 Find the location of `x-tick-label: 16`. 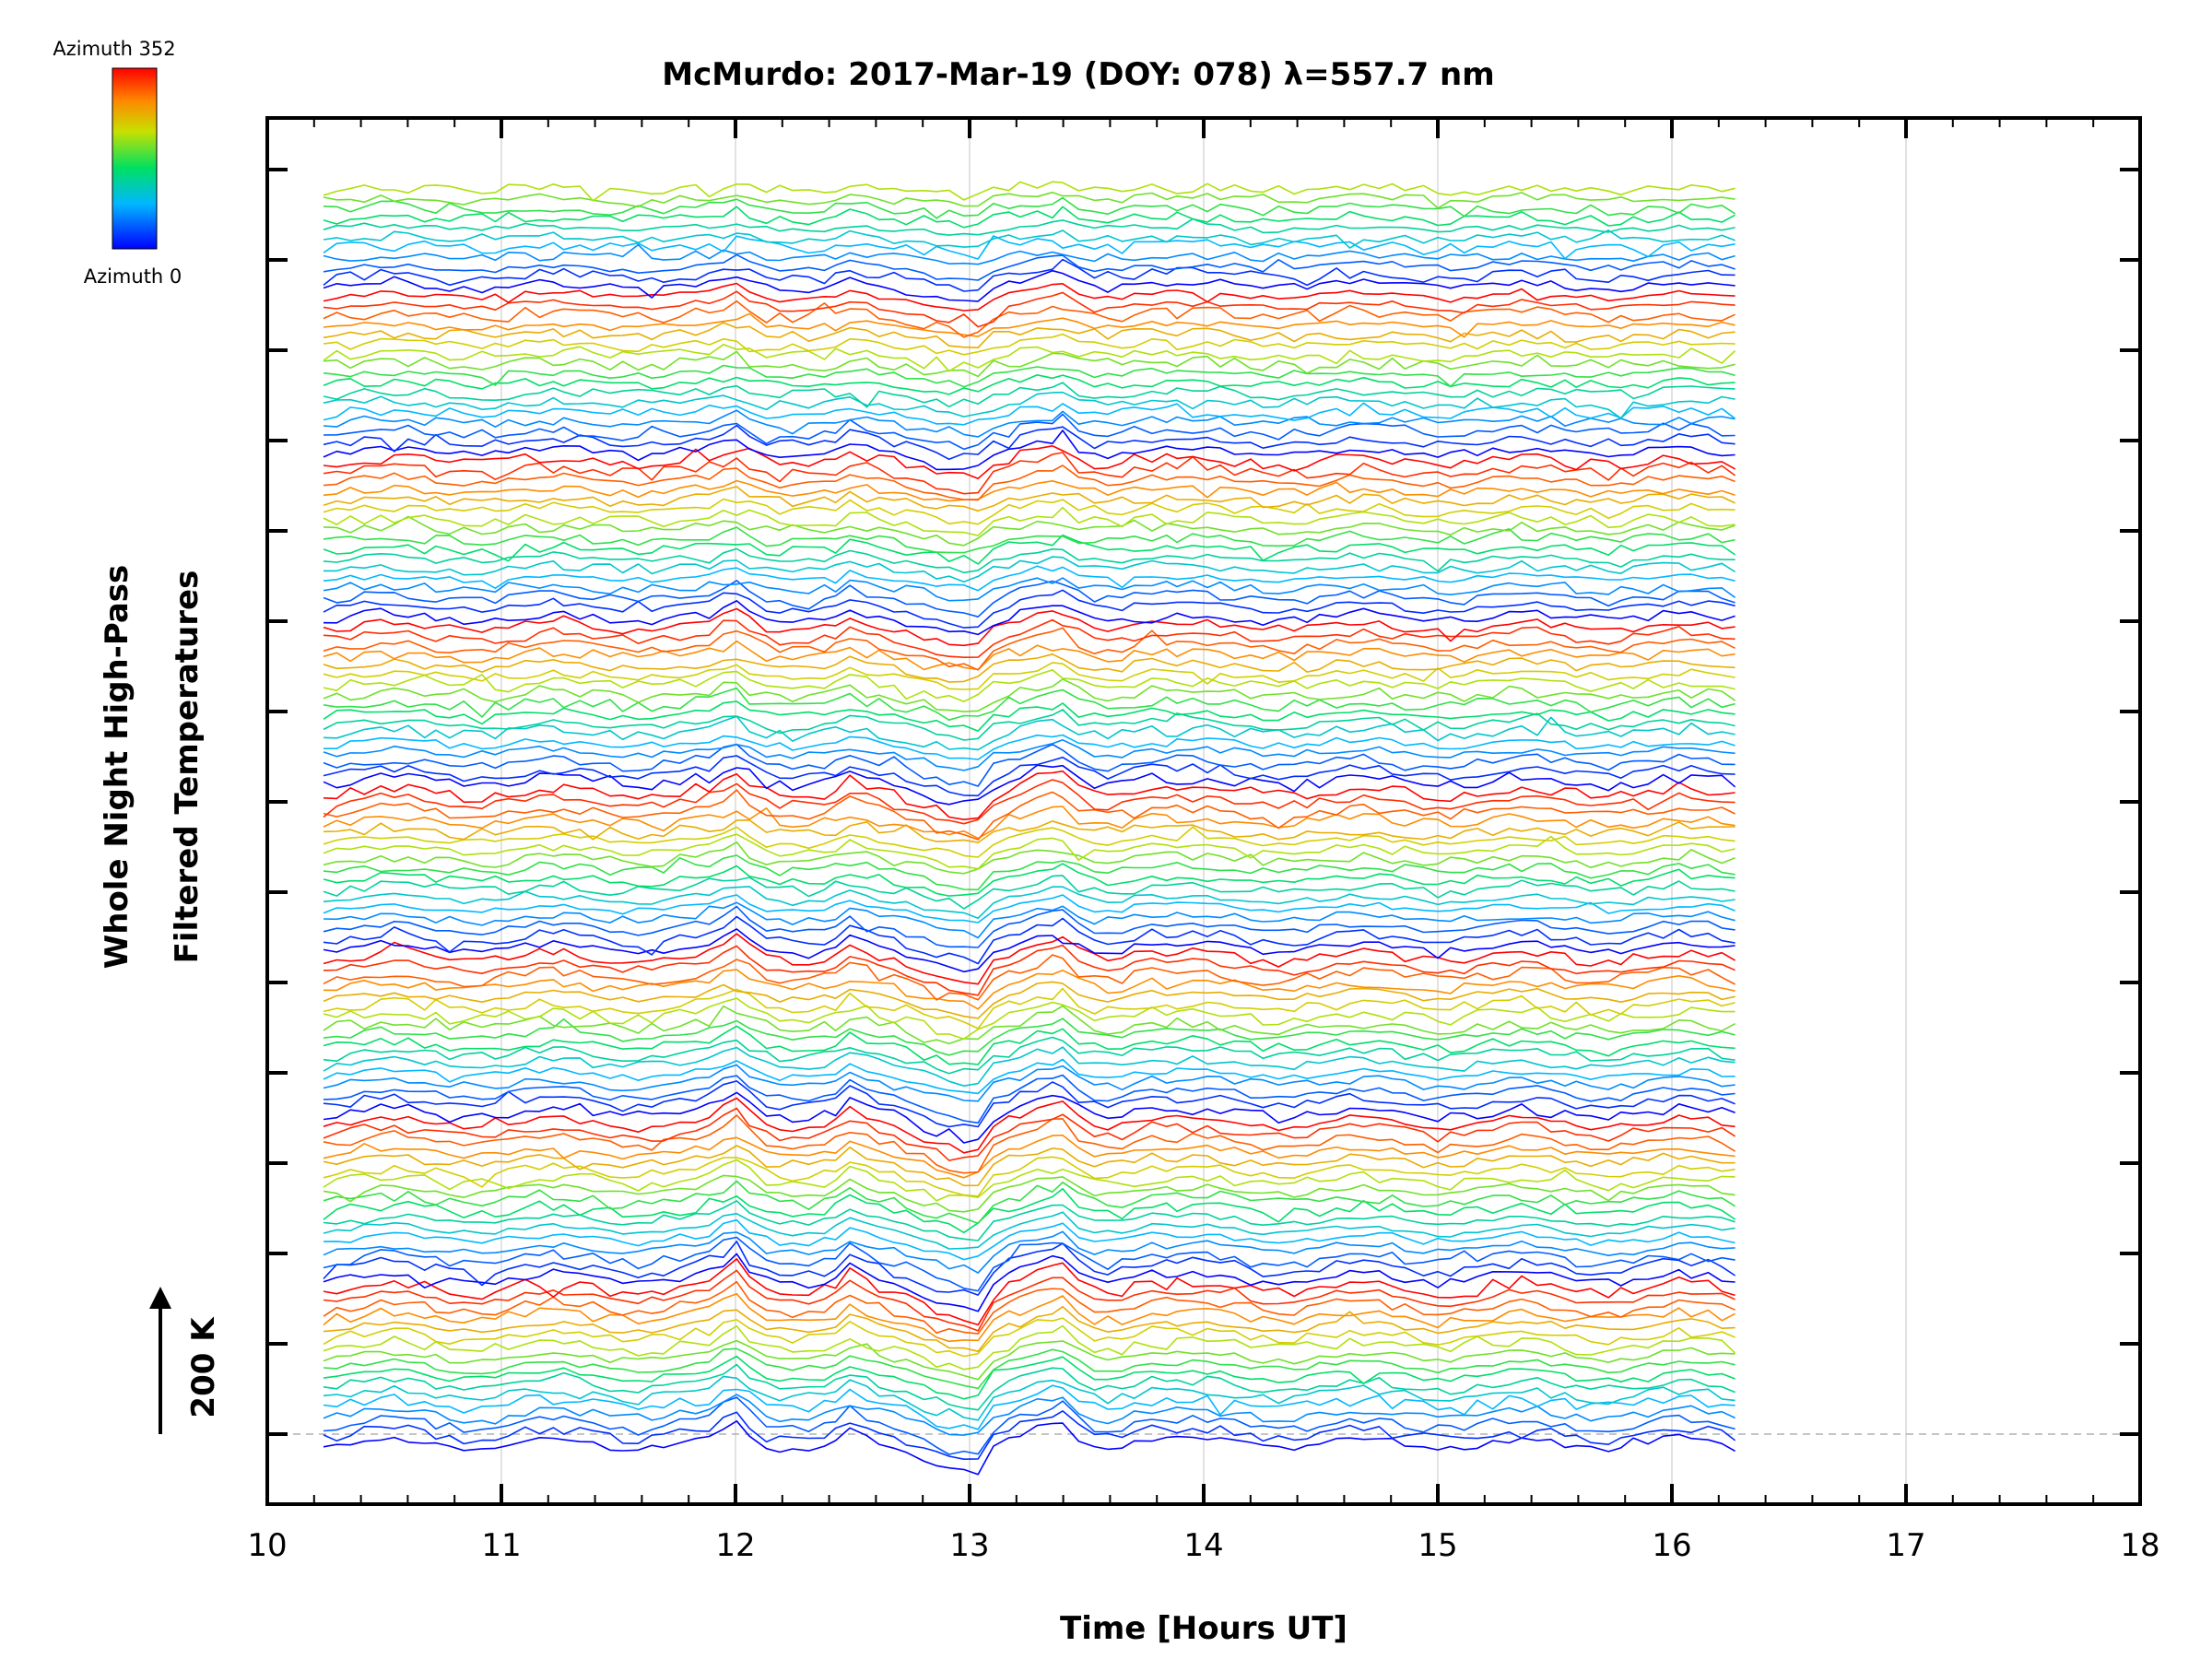

x-tick-label: 16 is located at coordinates (1671, 1545).